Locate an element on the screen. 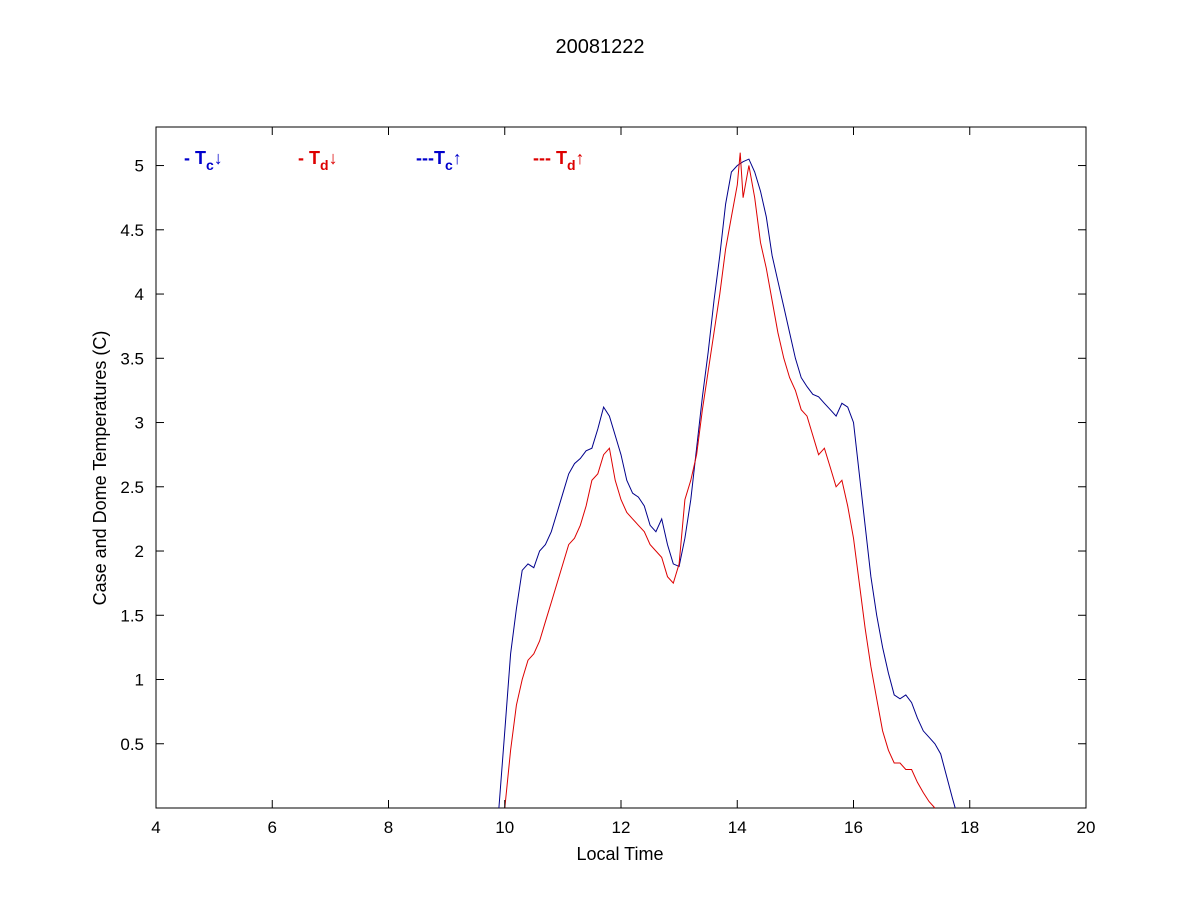 The height and width of the screenshot is (900, 1200). x-tick-label: 10 is located at coordinates (504, 827).